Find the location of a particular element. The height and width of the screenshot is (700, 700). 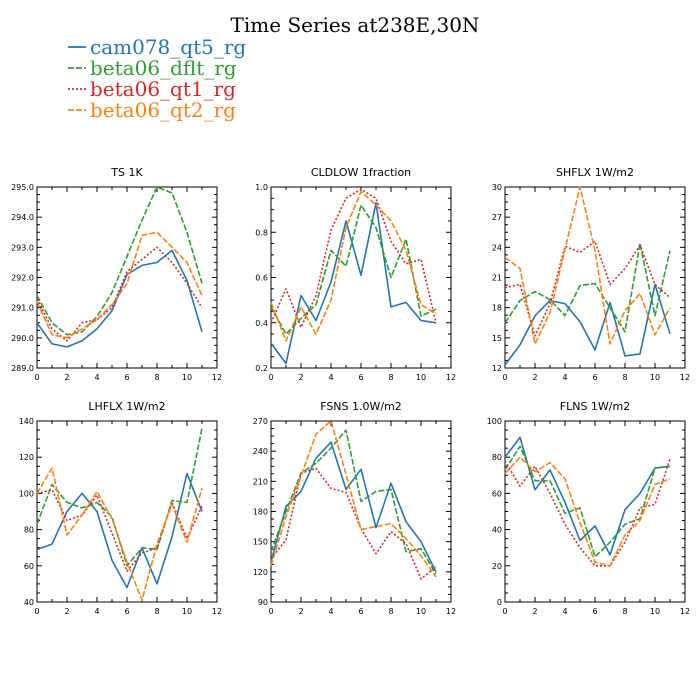

y-tick-label: 1.0 is located at coordinates (261, 187).